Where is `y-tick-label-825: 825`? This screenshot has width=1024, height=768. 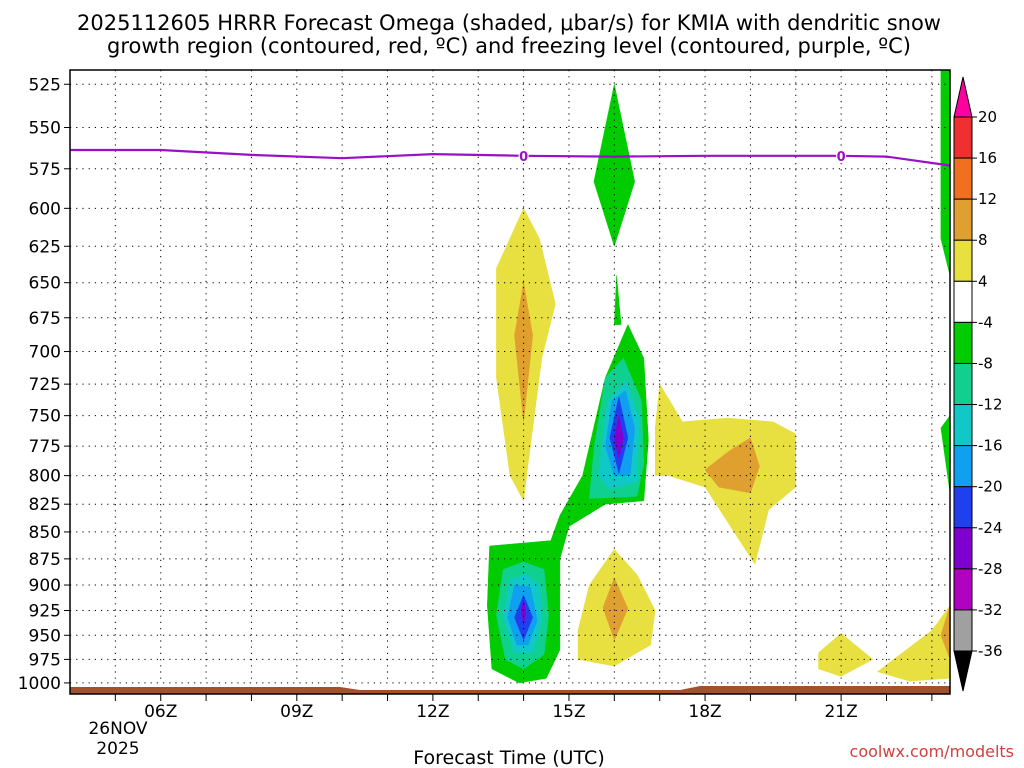 y-tick-label-825: 825 is located at coordinates (45, 505).